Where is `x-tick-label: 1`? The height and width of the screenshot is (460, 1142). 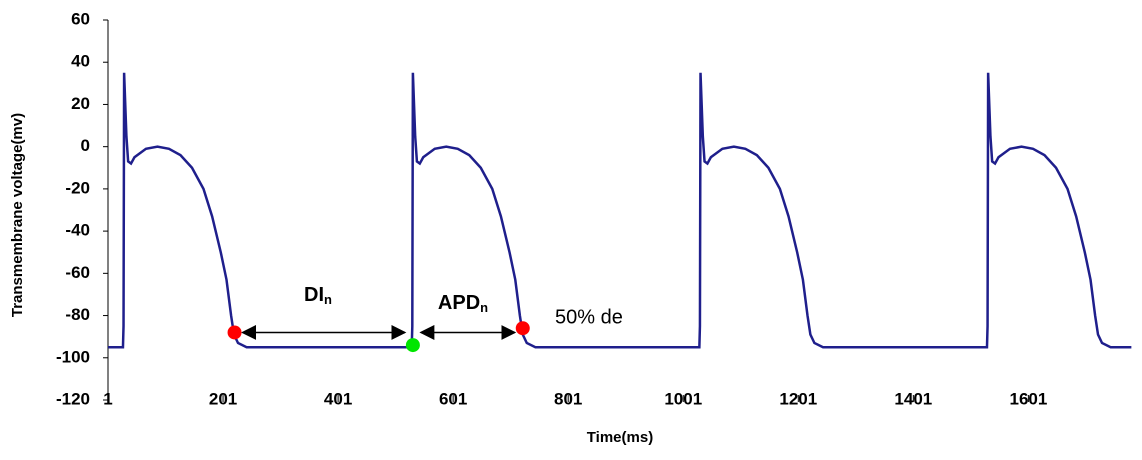 x-tick-label: 1 is located at coordinates (107, 398).